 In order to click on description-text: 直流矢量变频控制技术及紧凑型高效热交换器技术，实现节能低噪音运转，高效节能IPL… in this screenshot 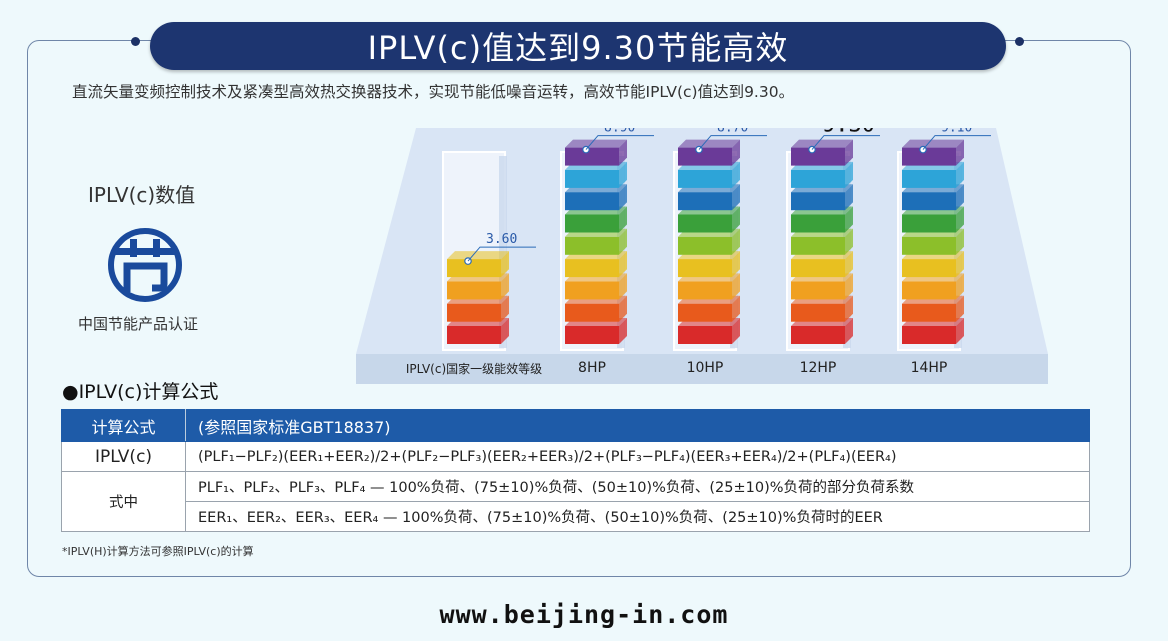, I will do `click(433, 92)`.